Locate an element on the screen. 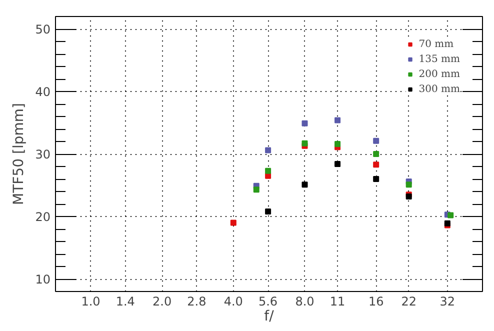 The image size is (494, 331). y-tick-label: 30 is located at coordinates (43, 155).